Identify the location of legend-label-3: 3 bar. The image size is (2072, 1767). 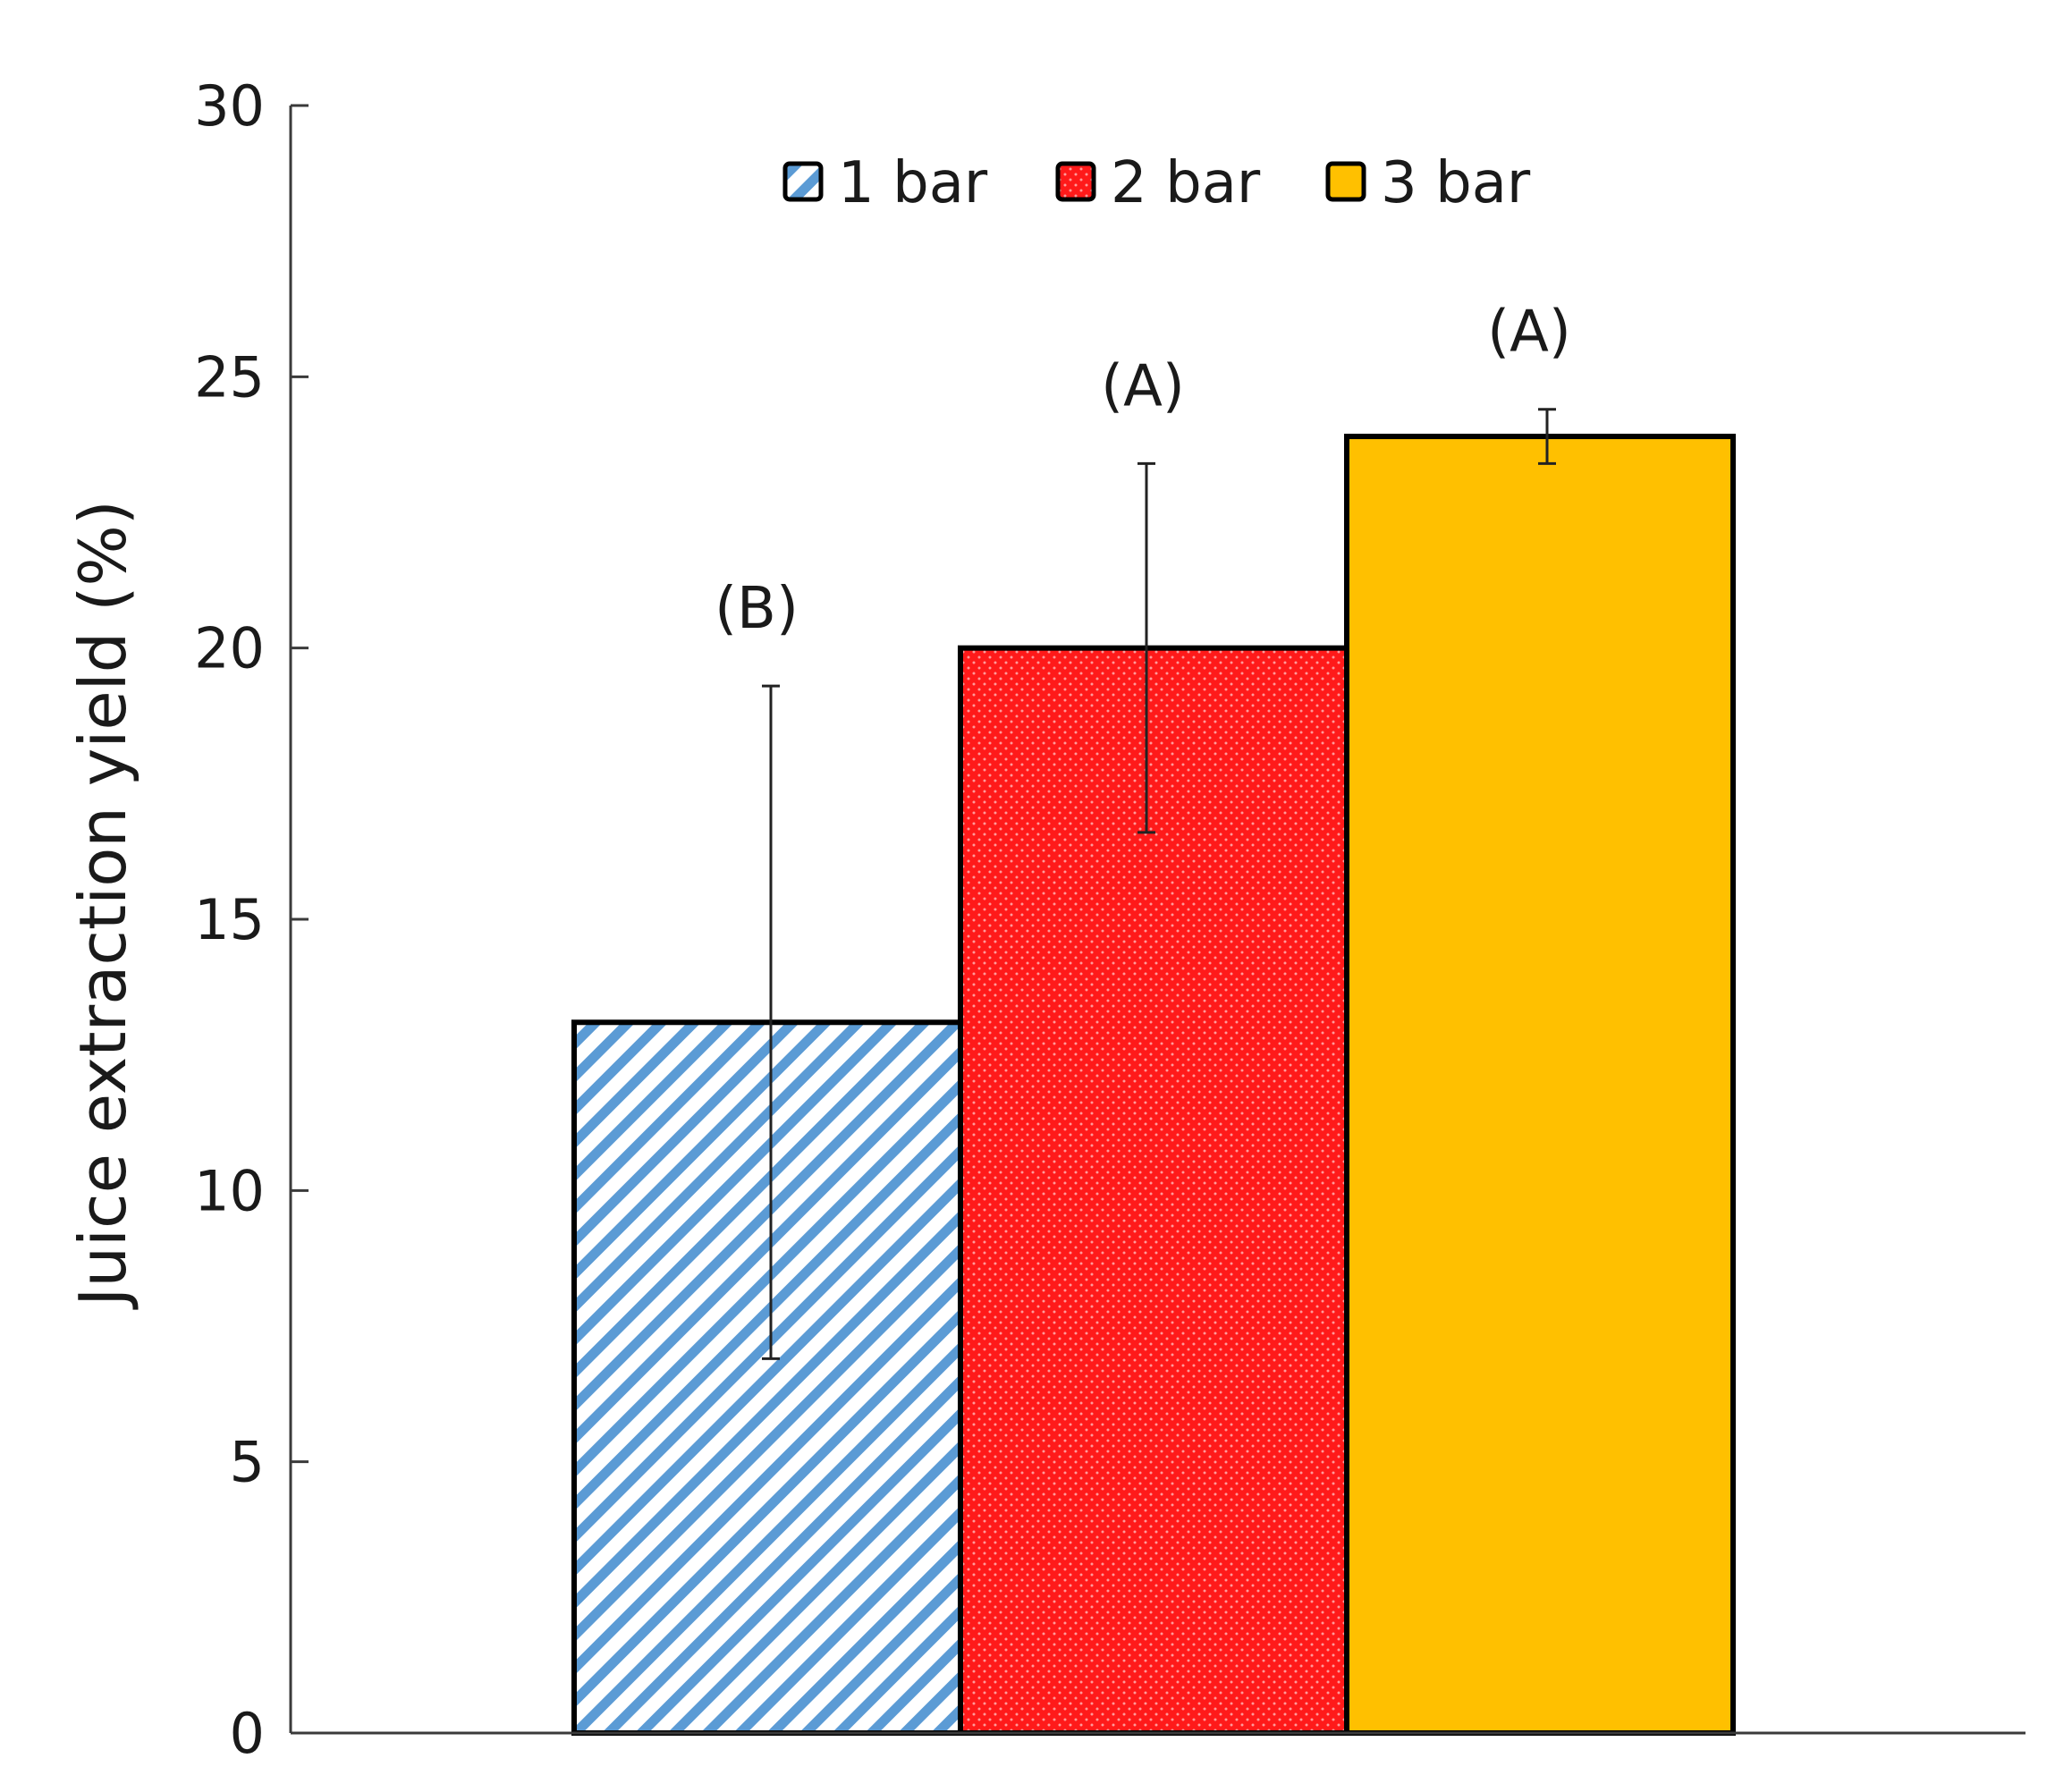
(1456, 183).